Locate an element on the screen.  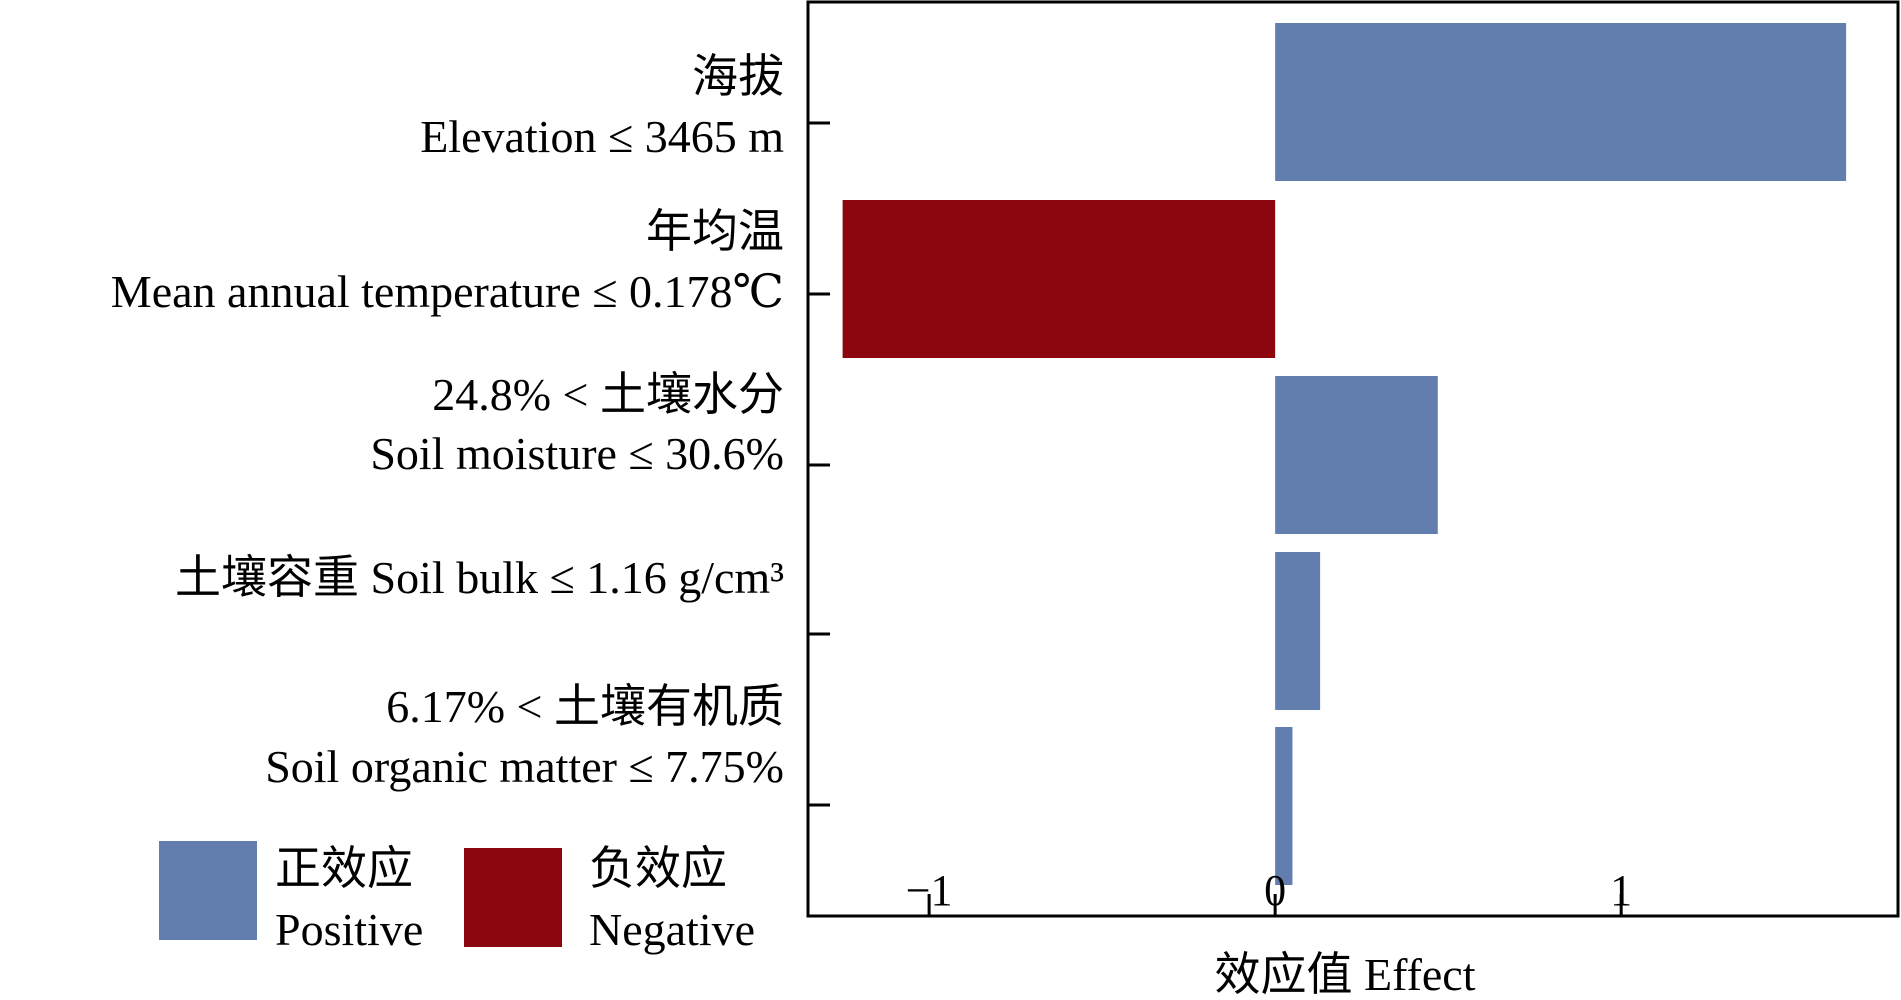
y-tick-label-en: Mean annual temperature ≤ 0.178℃ is located at coordinates (447, 291).